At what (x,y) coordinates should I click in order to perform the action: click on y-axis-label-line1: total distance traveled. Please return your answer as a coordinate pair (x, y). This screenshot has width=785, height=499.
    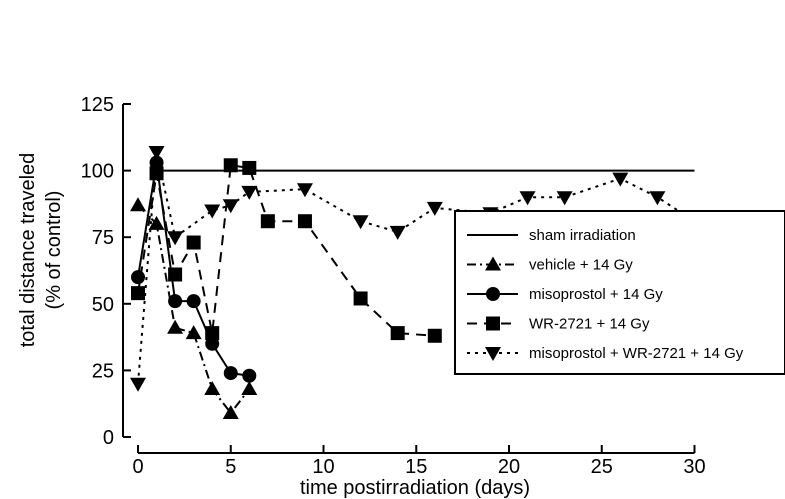
    Looking at the image, I should click on (28, 250).